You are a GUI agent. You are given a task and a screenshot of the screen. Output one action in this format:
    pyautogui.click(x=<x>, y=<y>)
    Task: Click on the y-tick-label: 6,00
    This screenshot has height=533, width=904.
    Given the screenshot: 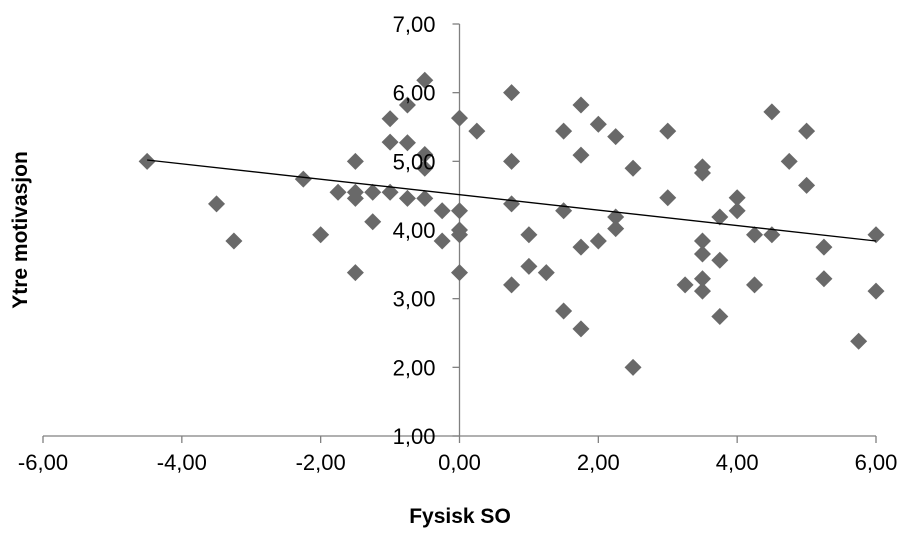 What is the action you would take?
    pyautogui.click(x=414, y=93)
    